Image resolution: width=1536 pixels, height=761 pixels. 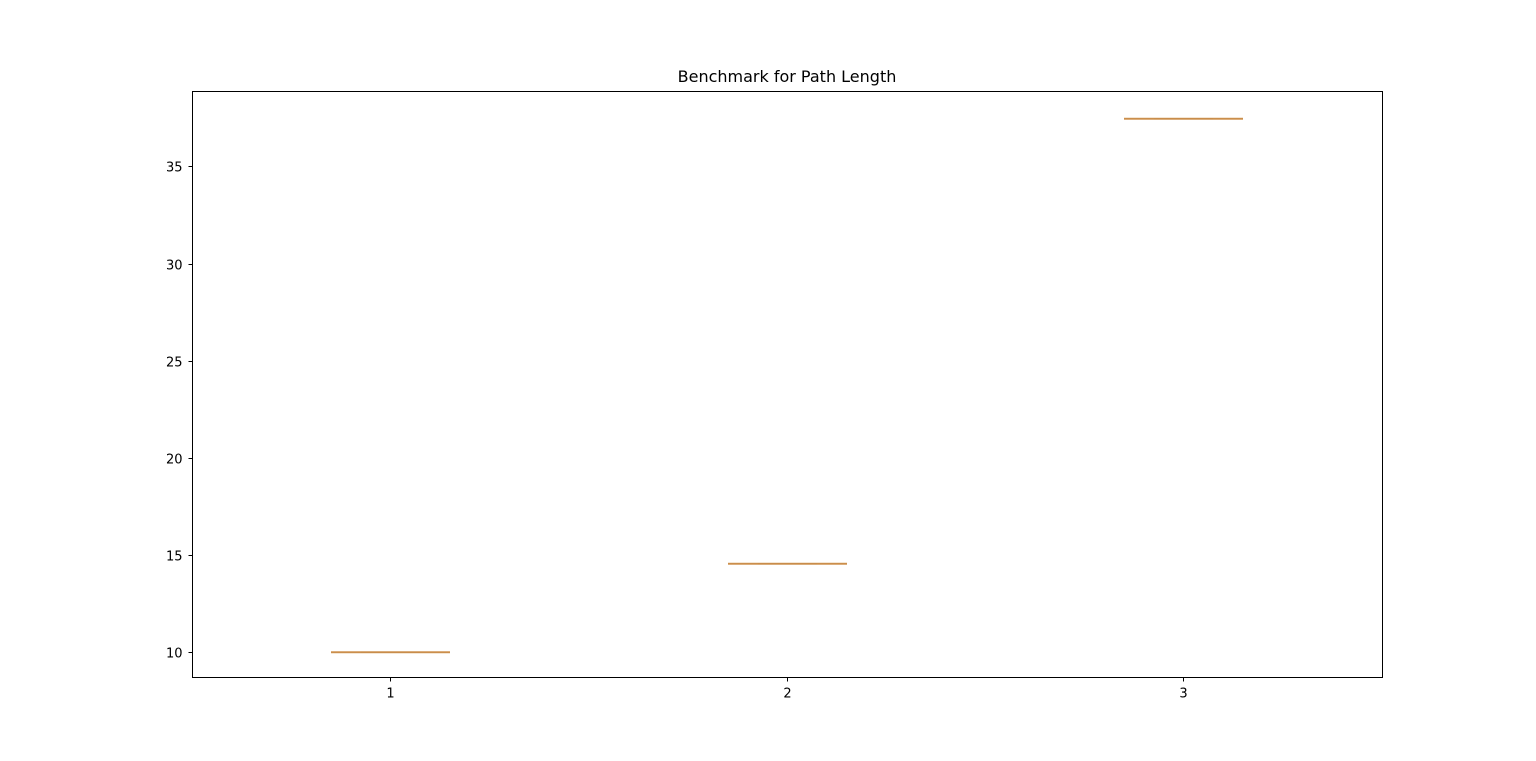 What do you see at coordinates (390, 694) in the screenshot?
I see `x-tick-label: 1` at bounding box center [390, 694].